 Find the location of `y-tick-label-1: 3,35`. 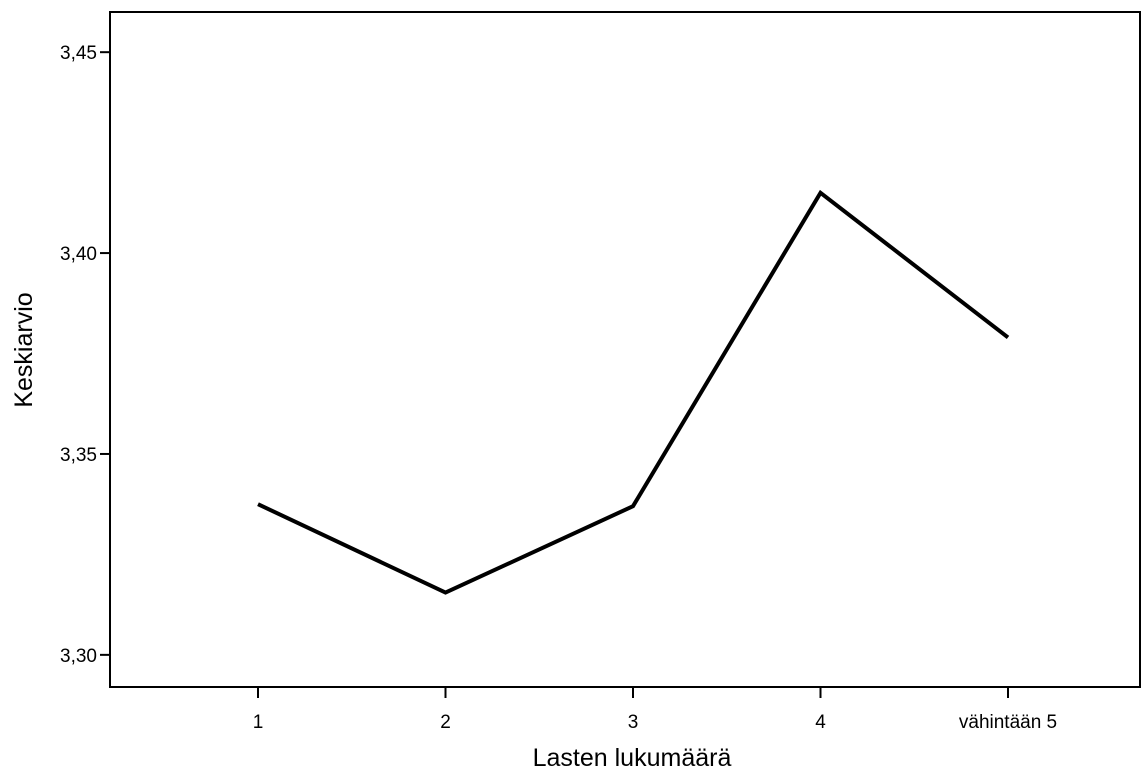

y-tick-label-1: 3,35 is located at coordinates (78, 455).